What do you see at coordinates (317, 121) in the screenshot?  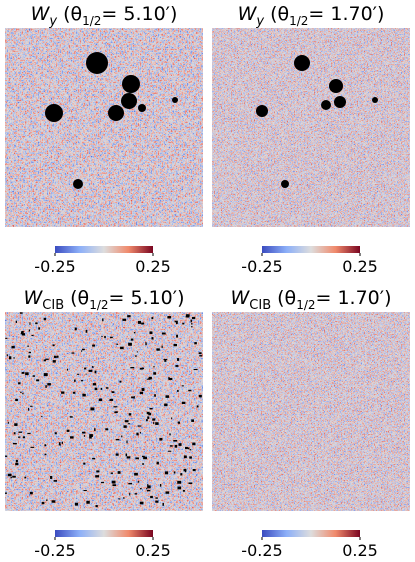 I see `masked-sources` at bounding box center [317, 121].